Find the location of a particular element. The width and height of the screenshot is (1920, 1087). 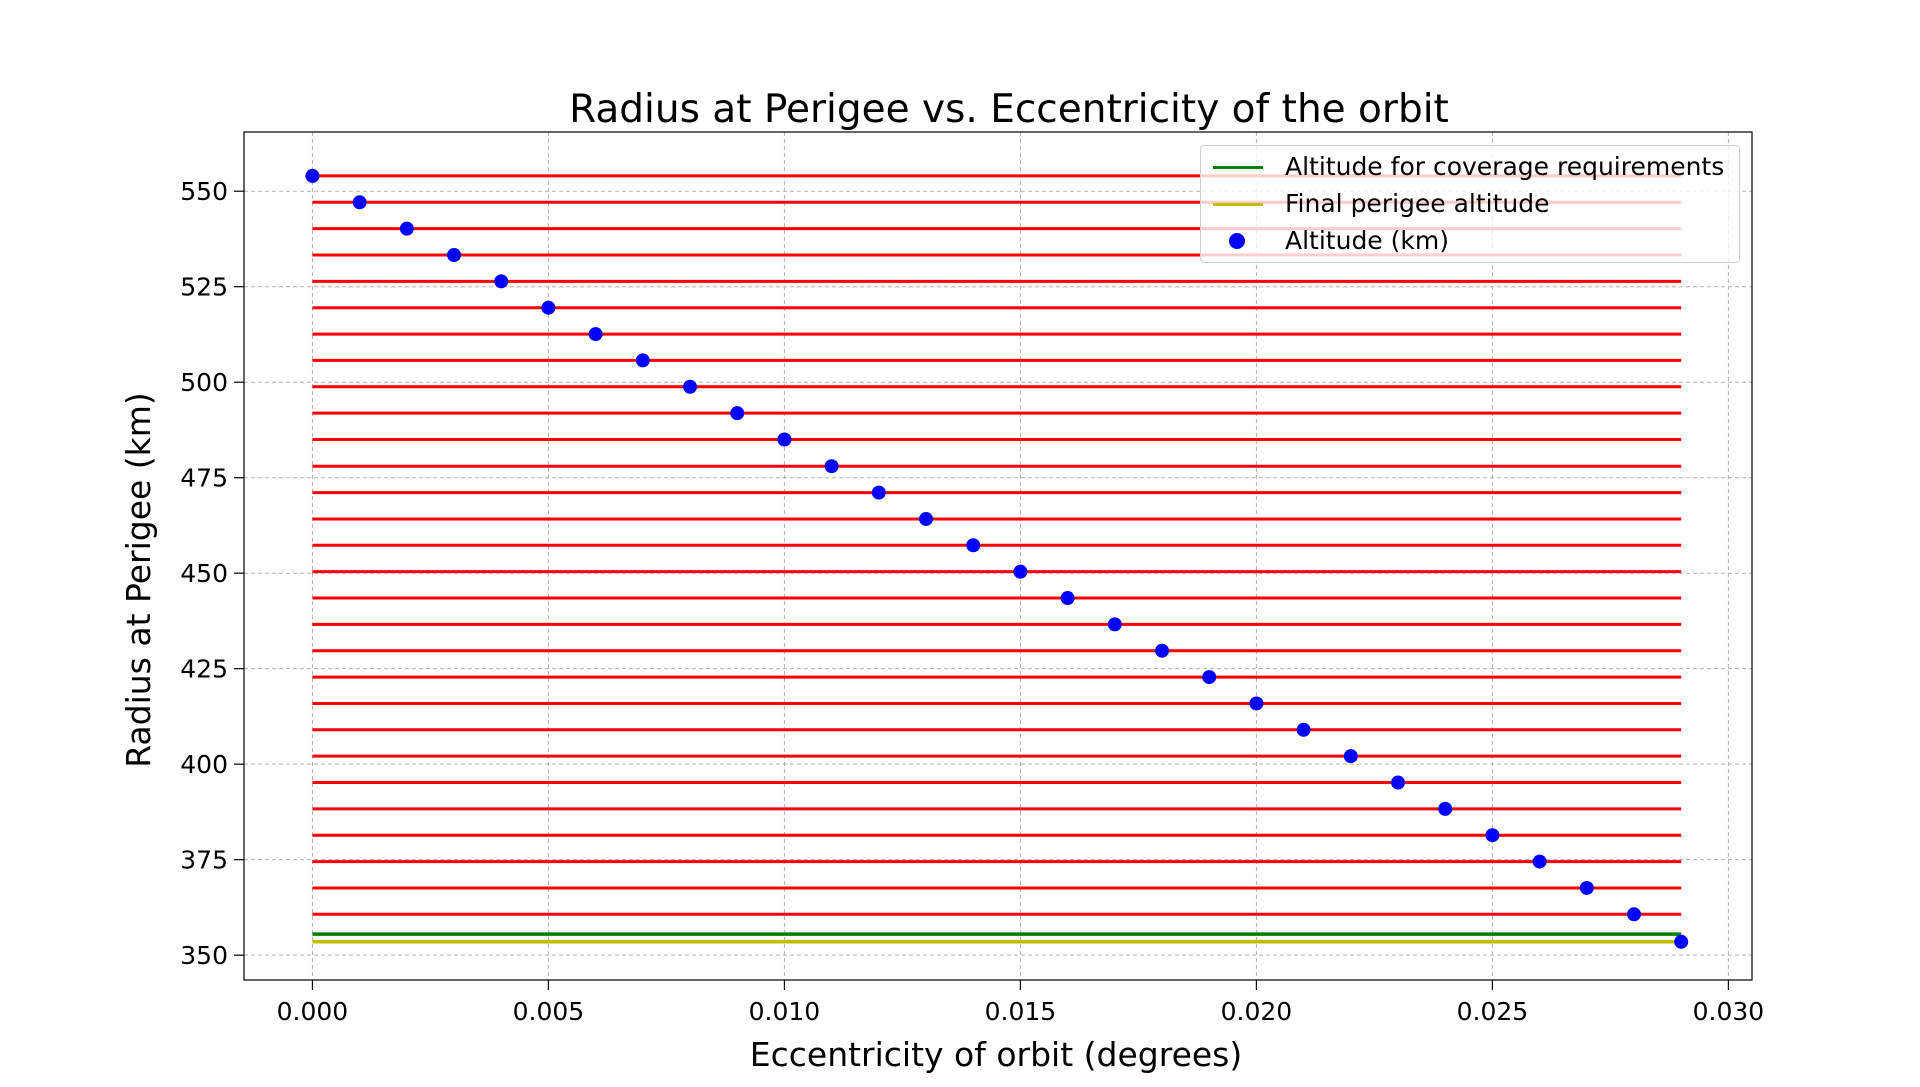

legend-item: Altitude (km) is located at coordinates (1470, 242).